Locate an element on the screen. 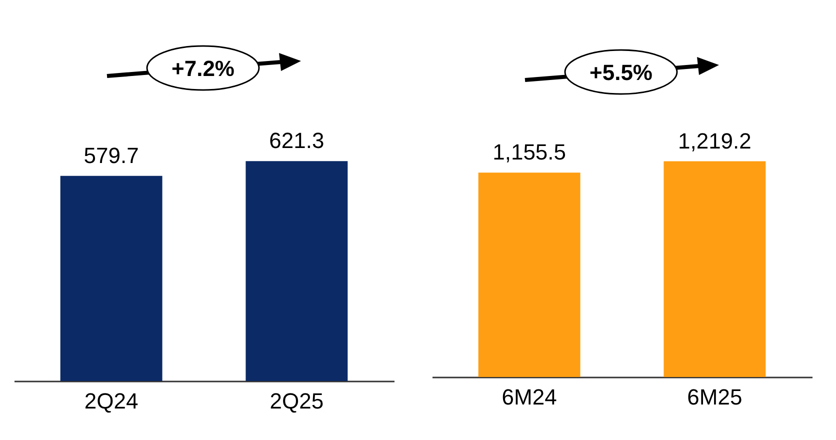  x-tick-label: 6M24 is located at coordinates (529, 397).